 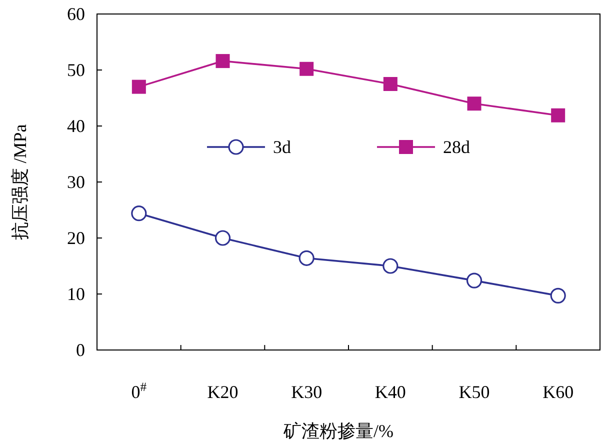 I want to click on x-tick-label: K50, so click(x=474, y=392).